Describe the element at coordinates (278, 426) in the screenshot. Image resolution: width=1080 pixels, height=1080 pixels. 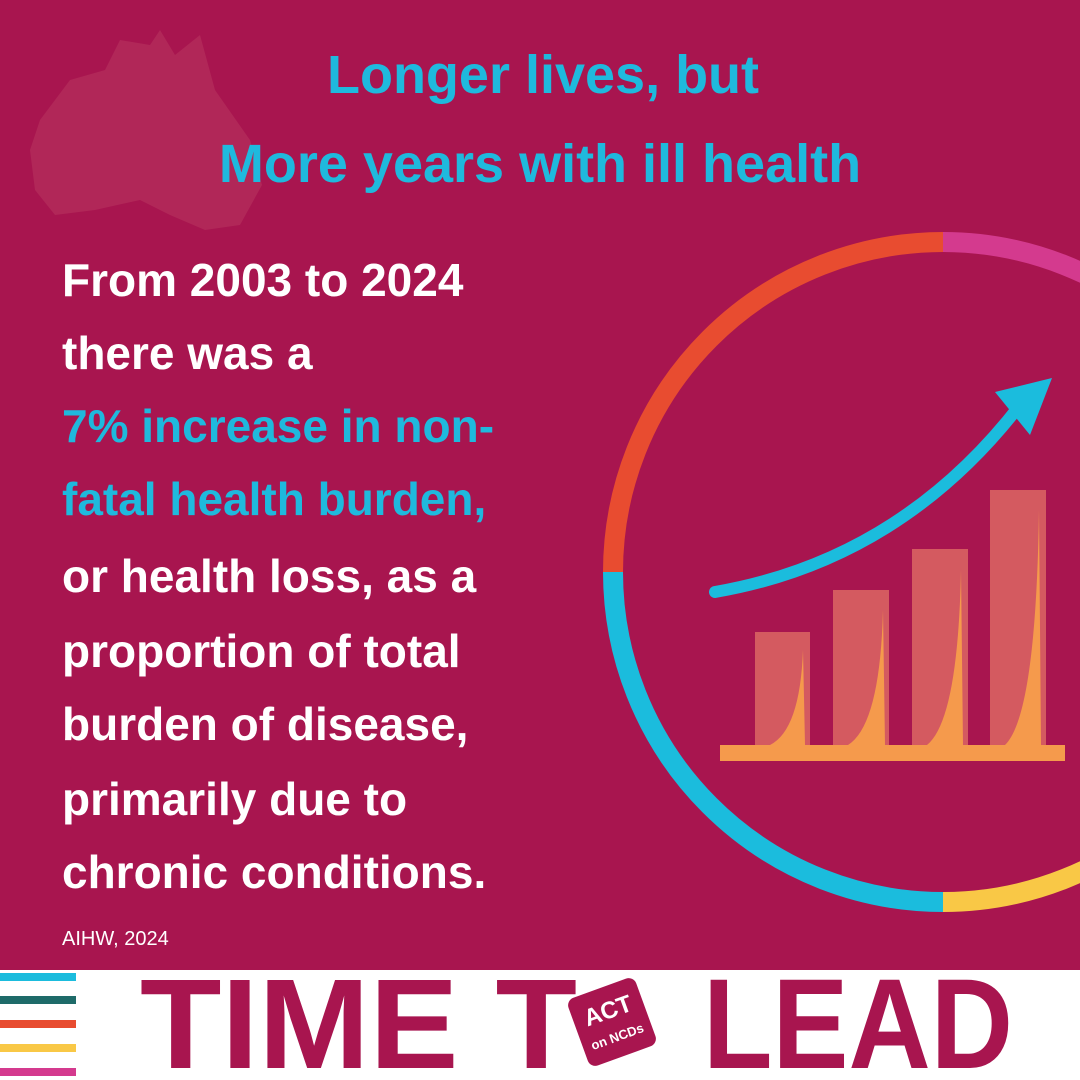
I see `highlight-line: 7% increase in non-` at that location.